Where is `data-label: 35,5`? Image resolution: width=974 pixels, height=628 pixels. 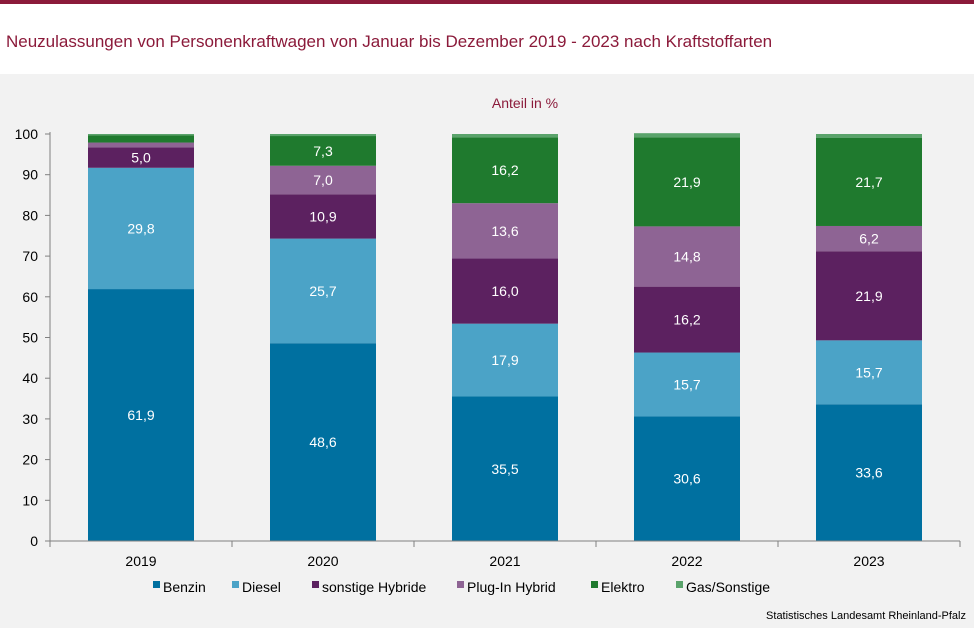 data-label: 35,5 is located at coordinates (504, 469).